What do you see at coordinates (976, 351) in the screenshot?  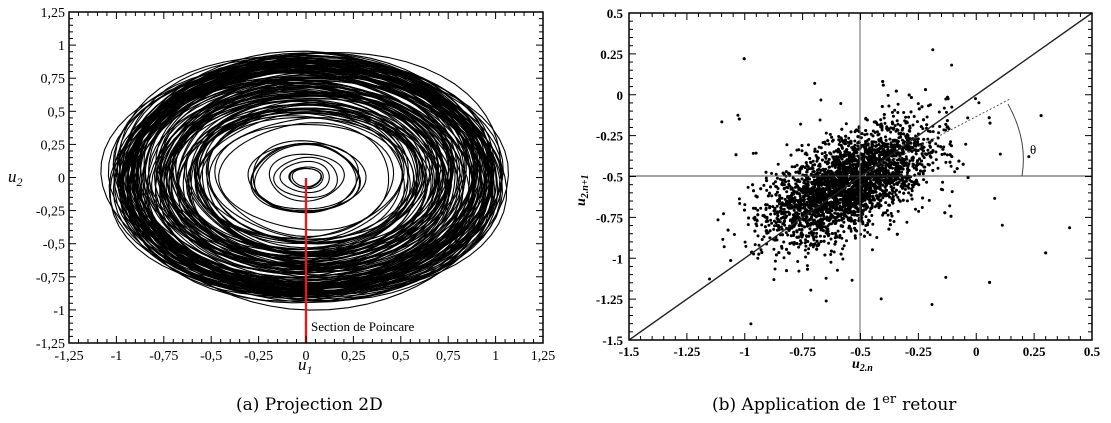 I see `x-tick-label: 0` at bounding box center [976, 351].